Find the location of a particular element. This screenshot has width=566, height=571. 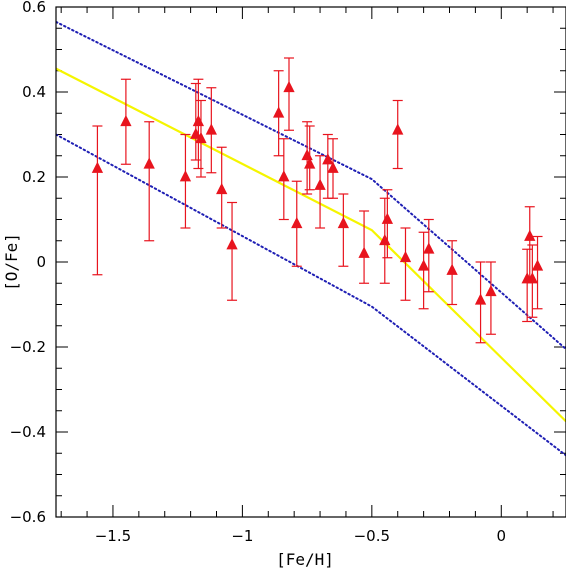

y-tick-label: 0.2 is located at coordinates (34, 177).